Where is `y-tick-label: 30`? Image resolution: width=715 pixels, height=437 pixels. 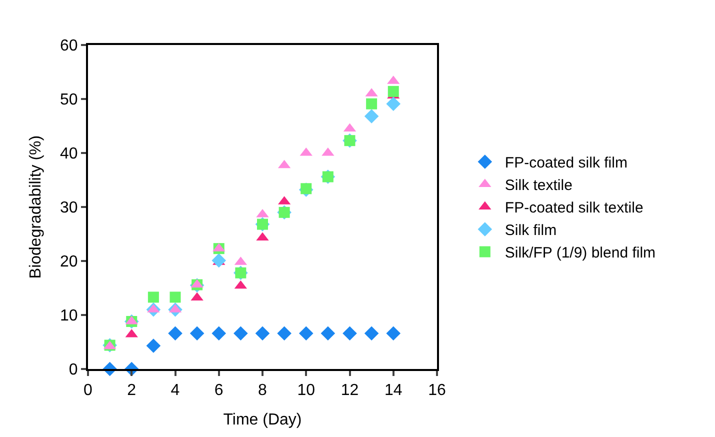
y-tick-label: 30 is located at coordinates (69, 208).